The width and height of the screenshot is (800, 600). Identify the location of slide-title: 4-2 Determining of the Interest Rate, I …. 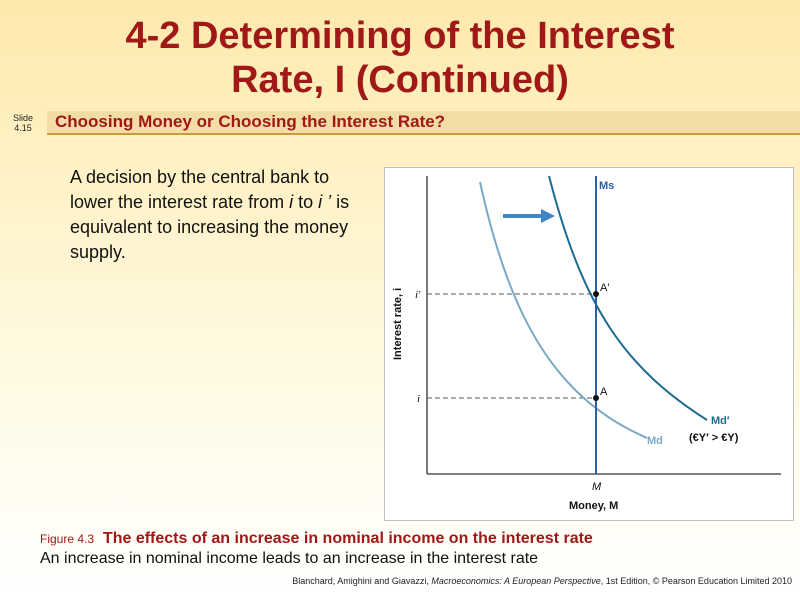
(400, 58).